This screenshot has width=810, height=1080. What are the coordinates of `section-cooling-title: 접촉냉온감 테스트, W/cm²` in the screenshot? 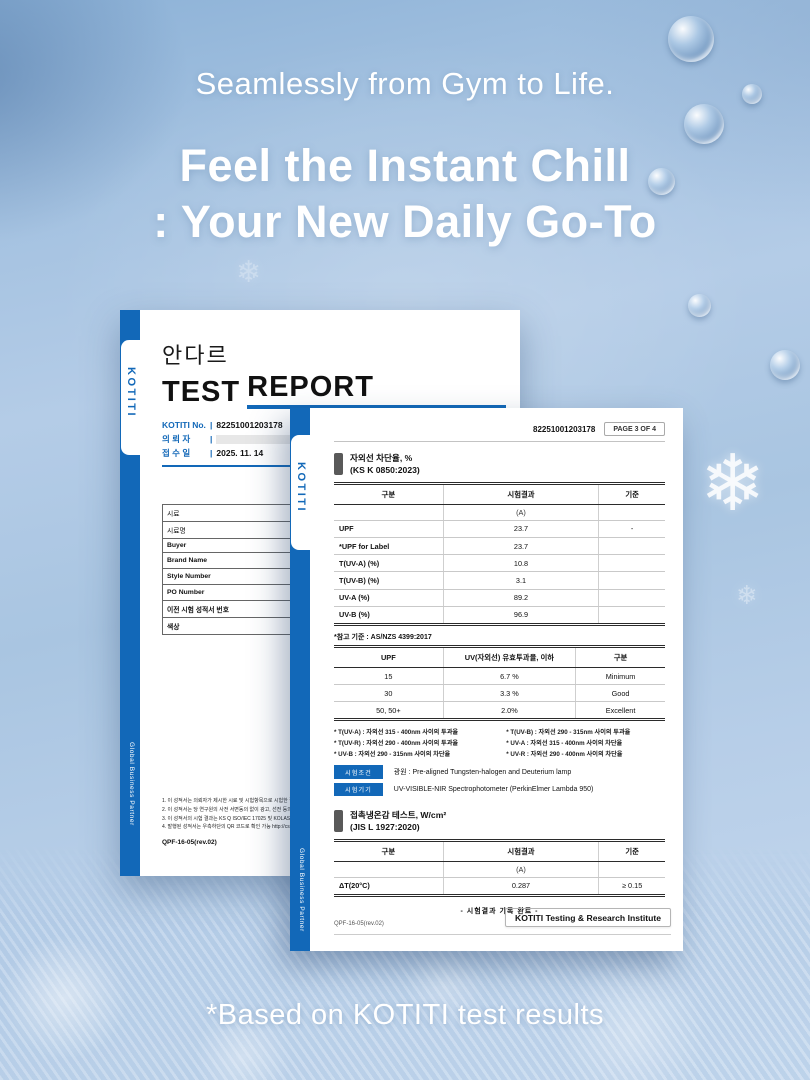 It's located at (398, 815).